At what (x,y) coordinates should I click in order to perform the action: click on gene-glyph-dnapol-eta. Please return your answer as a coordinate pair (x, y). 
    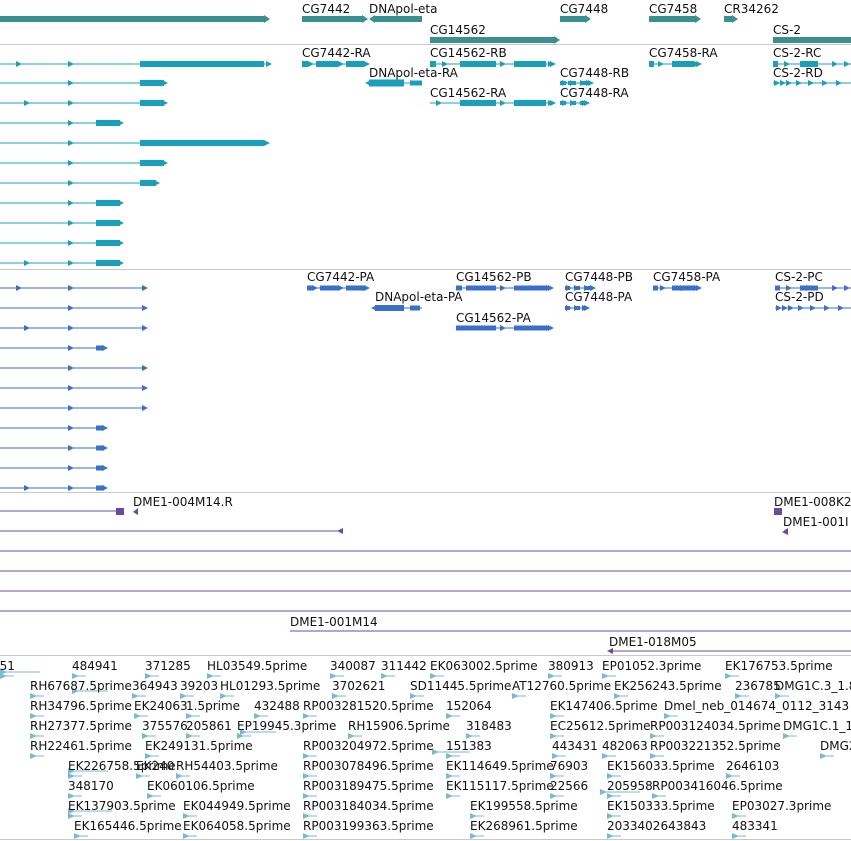
    Looking at the image, I should click on (398, 19).